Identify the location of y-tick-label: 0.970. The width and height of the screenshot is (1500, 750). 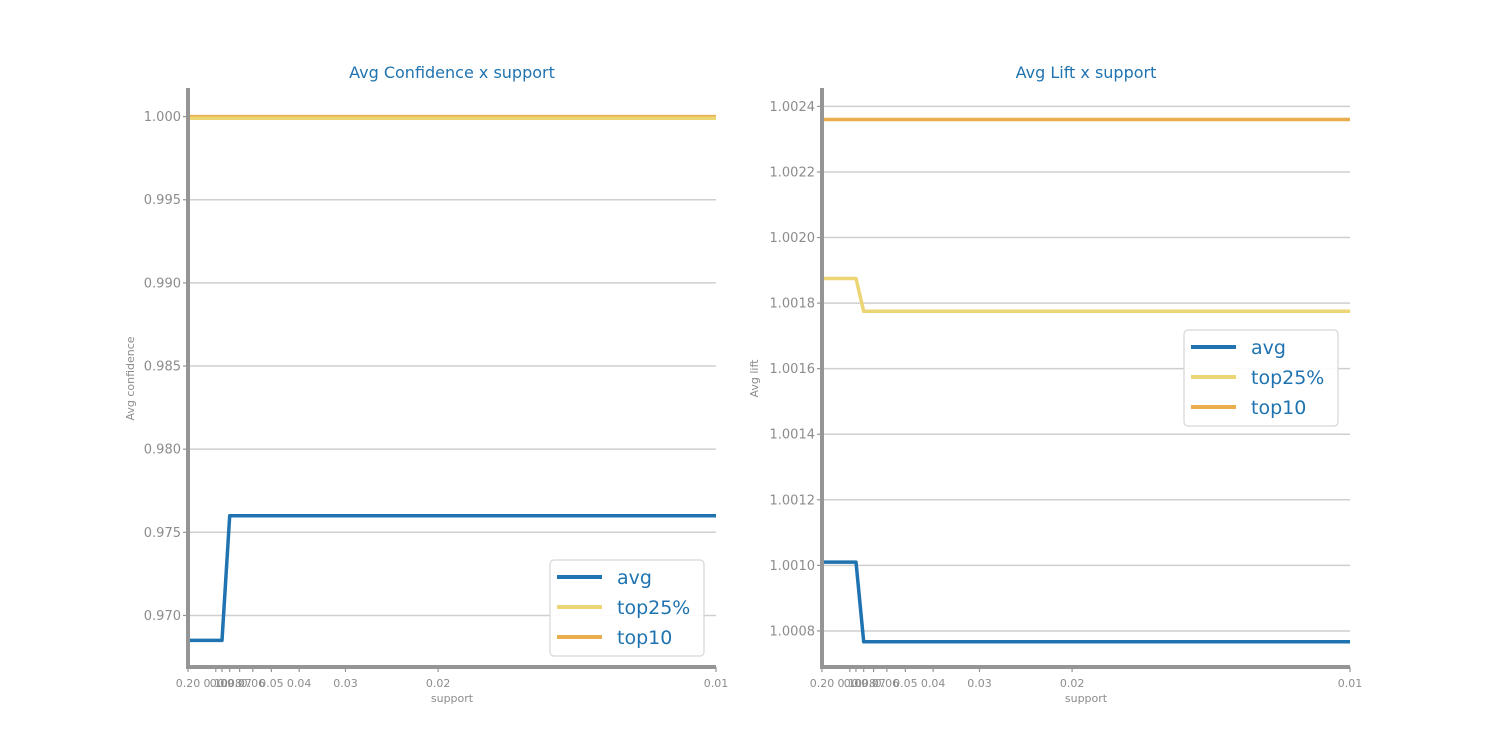
(162, 616).